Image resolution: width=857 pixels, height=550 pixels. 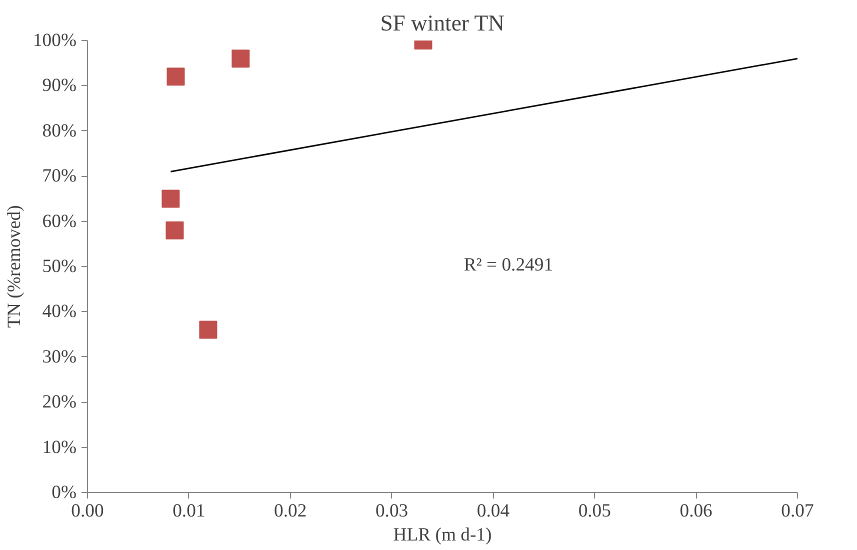 What do you see at coordinates (493, 511) in the screenshot?
I see `x-tick-label: 0.04` at bounding box center [493, 511].